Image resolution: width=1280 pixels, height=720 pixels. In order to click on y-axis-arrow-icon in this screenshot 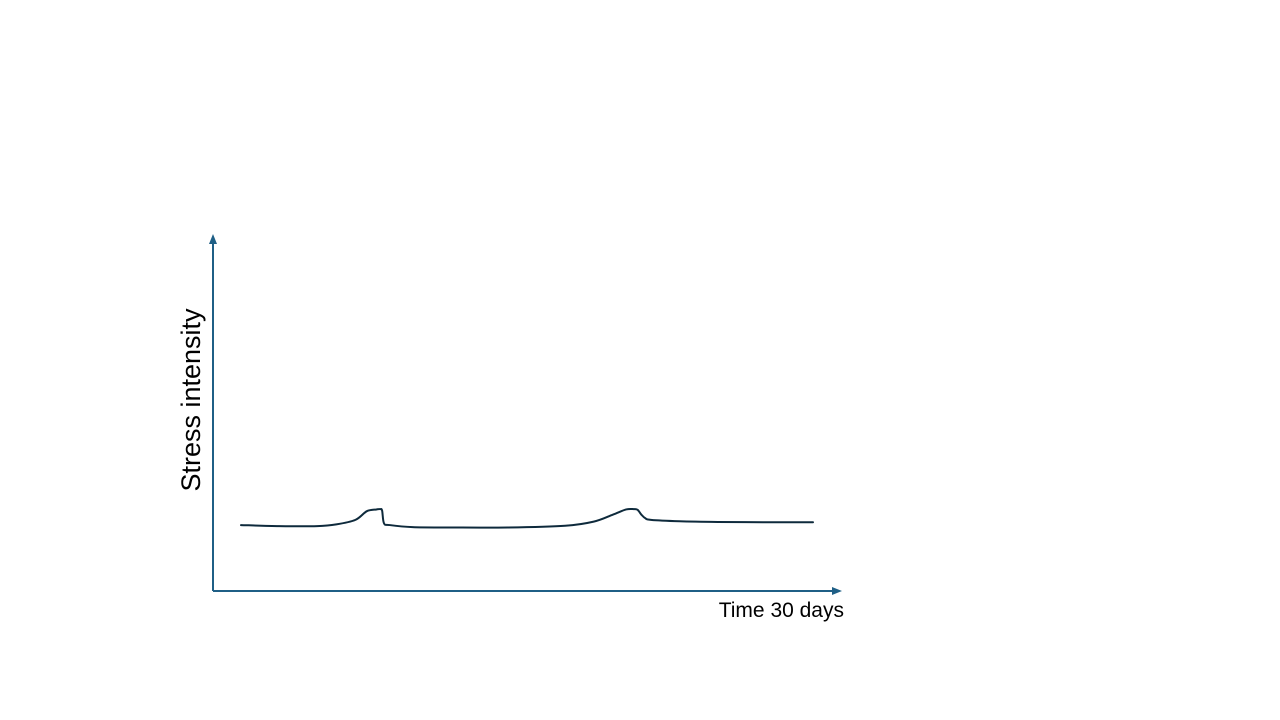, I will do `click(213, 239)`.